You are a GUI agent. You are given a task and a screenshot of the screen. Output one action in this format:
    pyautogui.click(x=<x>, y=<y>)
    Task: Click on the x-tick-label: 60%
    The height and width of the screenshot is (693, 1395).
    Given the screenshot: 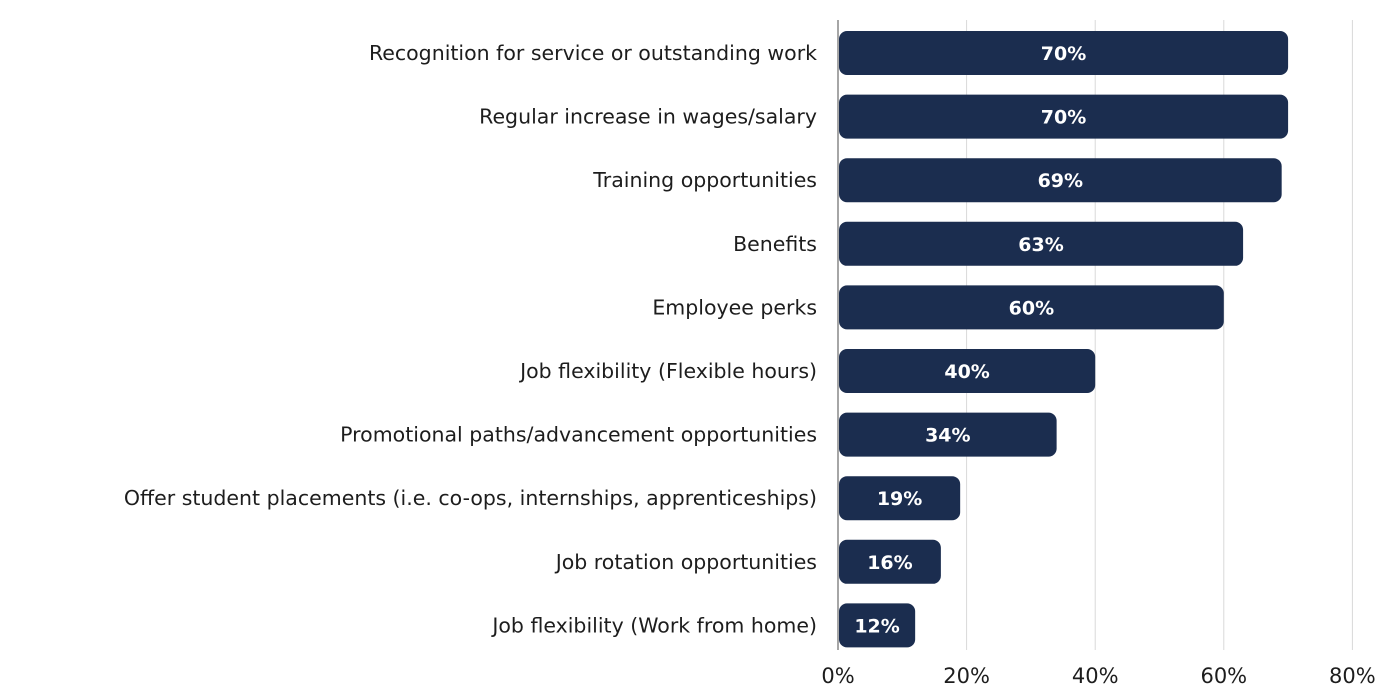 What is the action you would take?
    pyautogui.click(x=1223, y=676)
    